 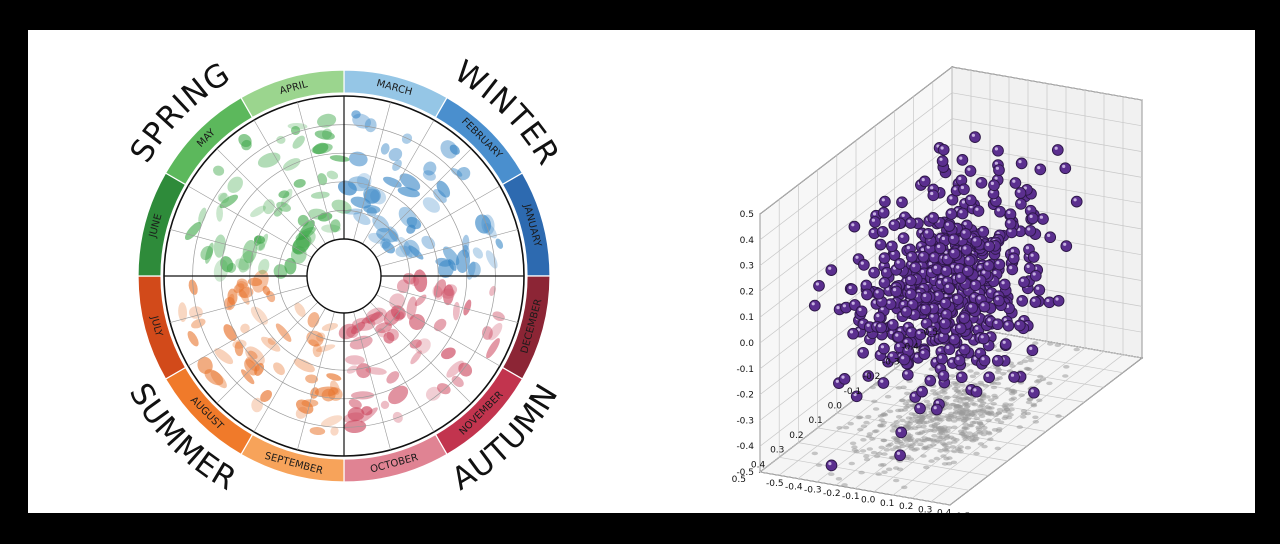 I want to click on x-tick-label: 0.1, so click(x=815, y=421).